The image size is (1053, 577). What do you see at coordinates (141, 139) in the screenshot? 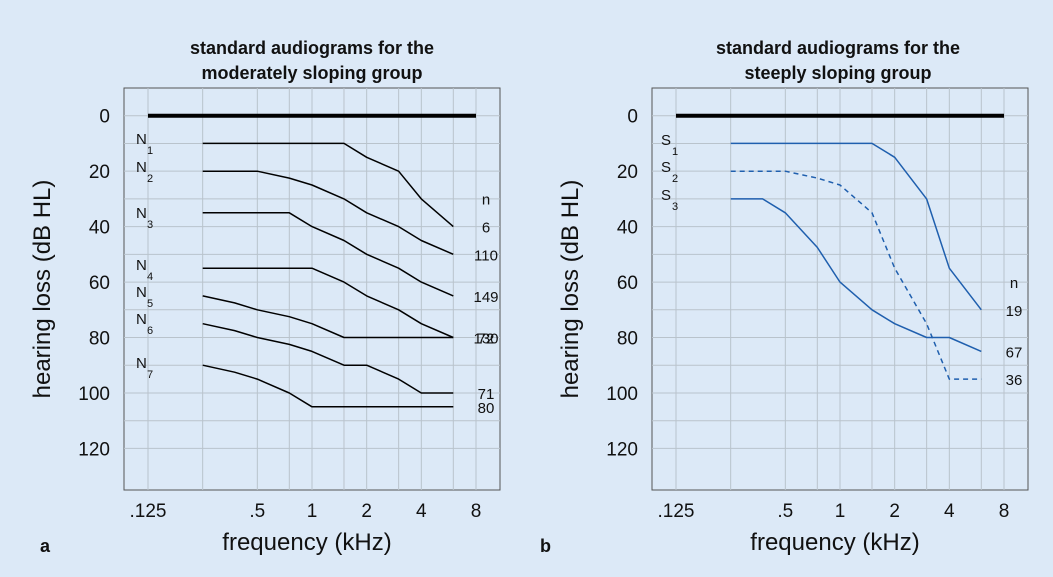
I see `series-label-n1: N` at bounding box center [141, 139].